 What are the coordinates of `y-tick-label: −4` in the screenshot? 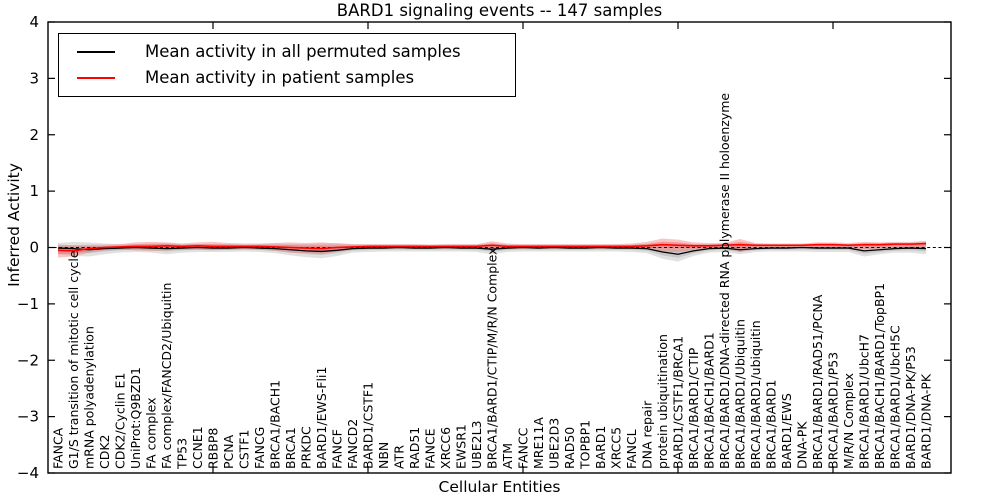 It's located at (28, 473).